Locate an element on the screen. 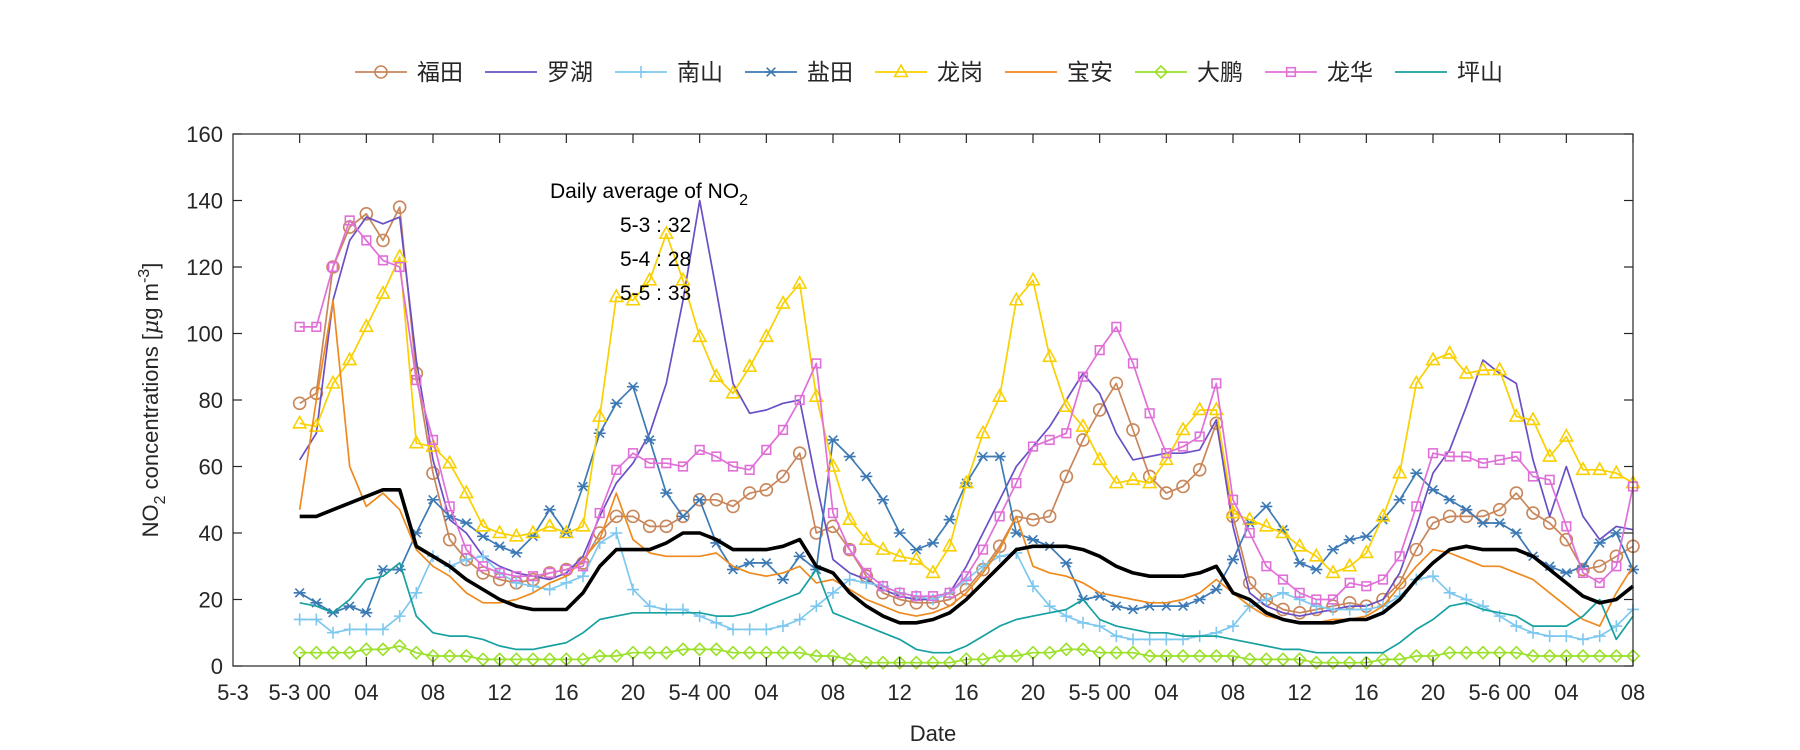 This screenshot has height=750, width=1800. y-tick-label: 80 is located at coordinates (211, 400).